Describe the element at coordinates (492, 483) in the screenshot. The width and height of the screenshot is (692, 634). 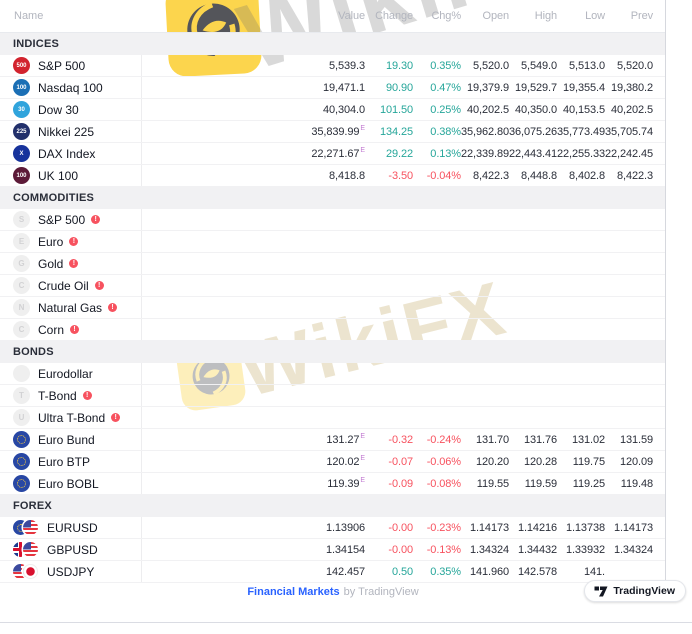
I see `open-cell: 119.55` at that location.